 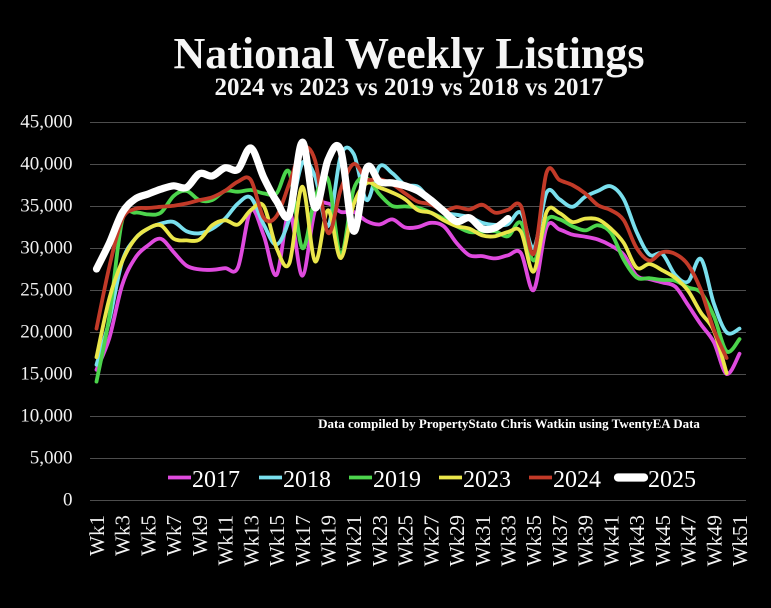 What do you see at coordinates (46, 290) in the screenshot?
I see `svg-text: 25,000` at bounding box center [46, 290].